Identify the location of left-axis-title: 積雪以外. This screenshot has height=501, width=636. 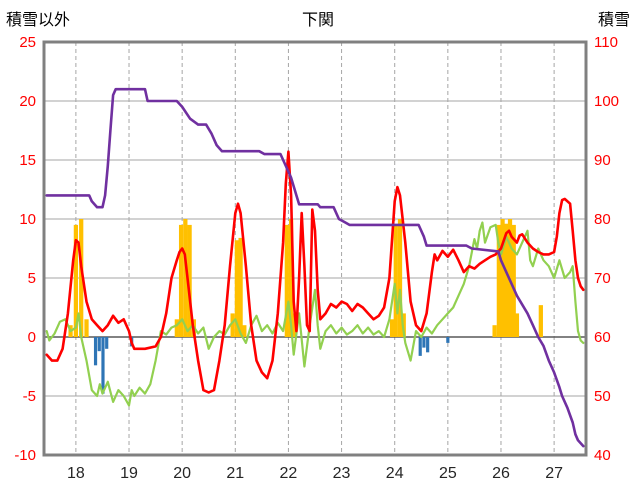
(38, 20).